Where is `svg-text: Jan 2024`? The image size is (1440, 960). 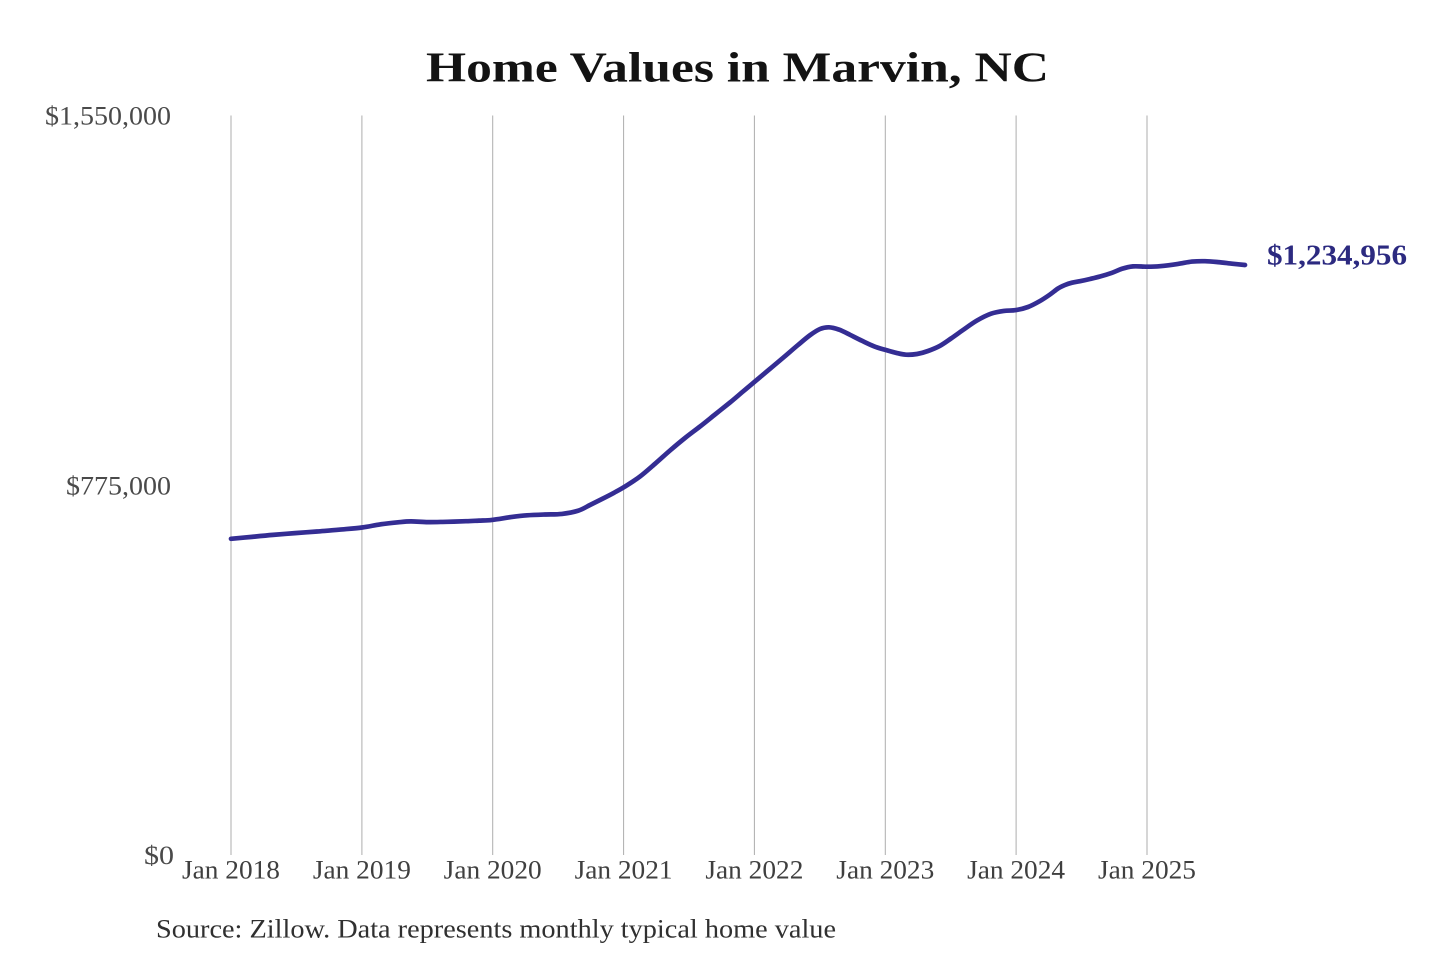
svg-text: Jan 2024 is located at coordinates (1016, 870).